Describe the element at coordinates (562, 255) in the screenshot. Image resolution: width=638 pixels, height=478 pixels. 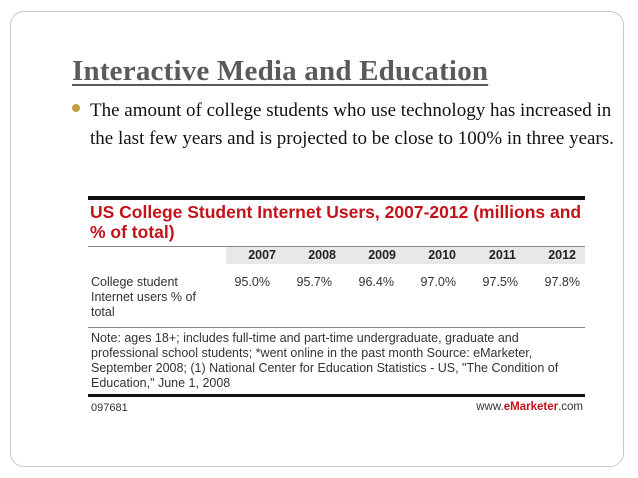
I see `column-header: 2012` at that location.